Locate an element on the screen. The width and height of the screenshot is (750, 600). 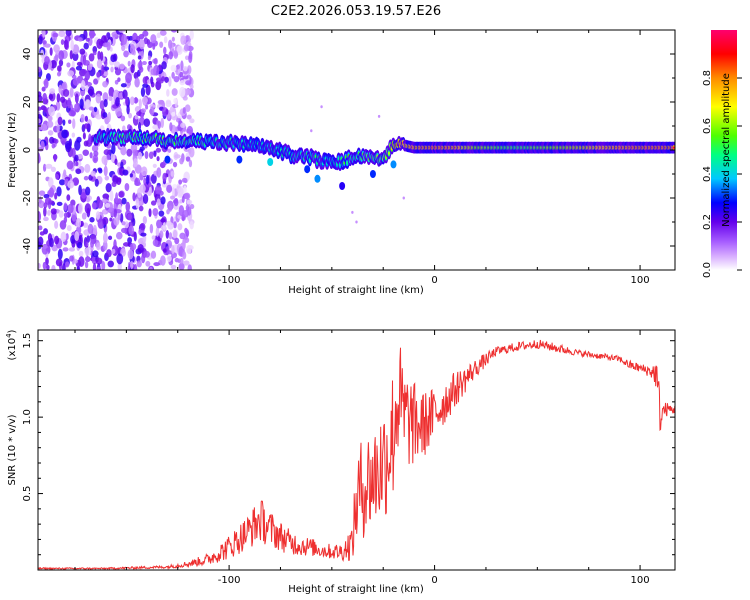
y-tick-label: 40 is located at coordinates (27, 54).